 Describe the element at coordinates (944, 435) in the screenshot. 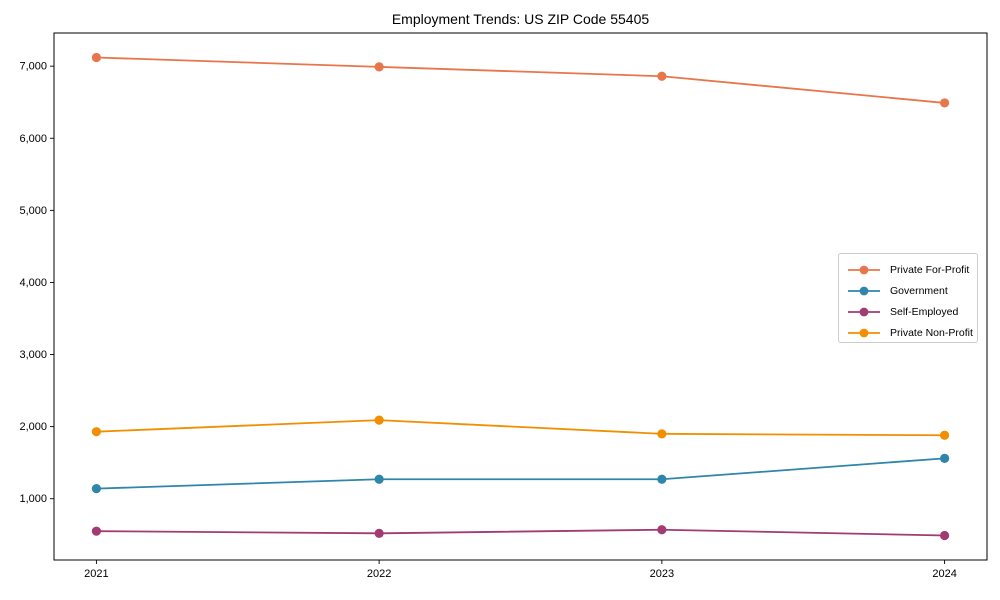

I see `data-point-private-non-profit-2024` at that location.